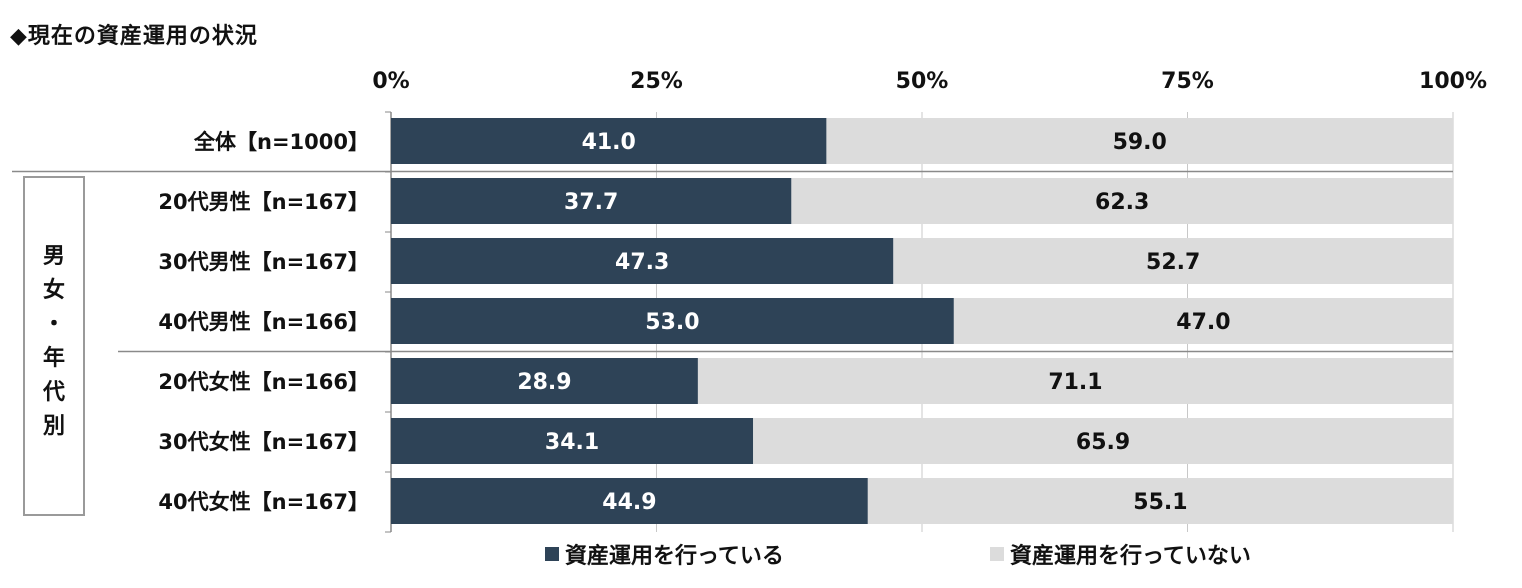 This screenshot has height=588, width=1522. What do you see at coordinates (263, 322) in the screenshot?
I see `category-label: 40代男性【n=166】` at bounding box center [263, 322].